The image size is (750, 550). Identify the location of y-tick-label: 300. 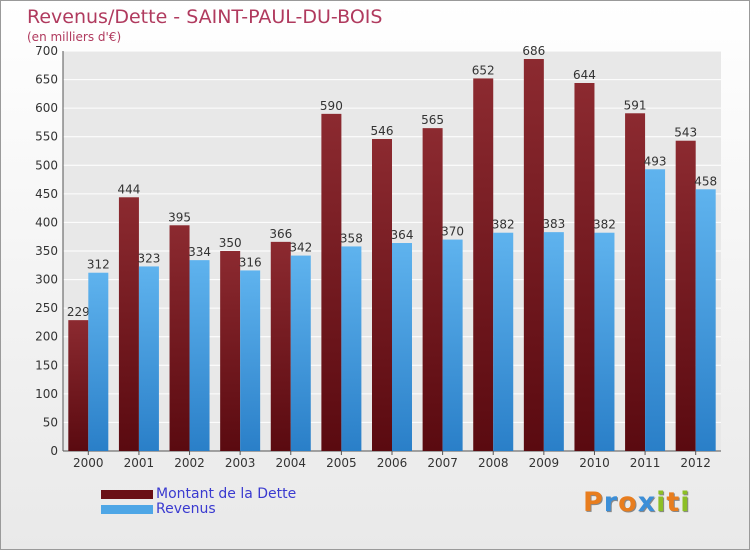
(46, 280).